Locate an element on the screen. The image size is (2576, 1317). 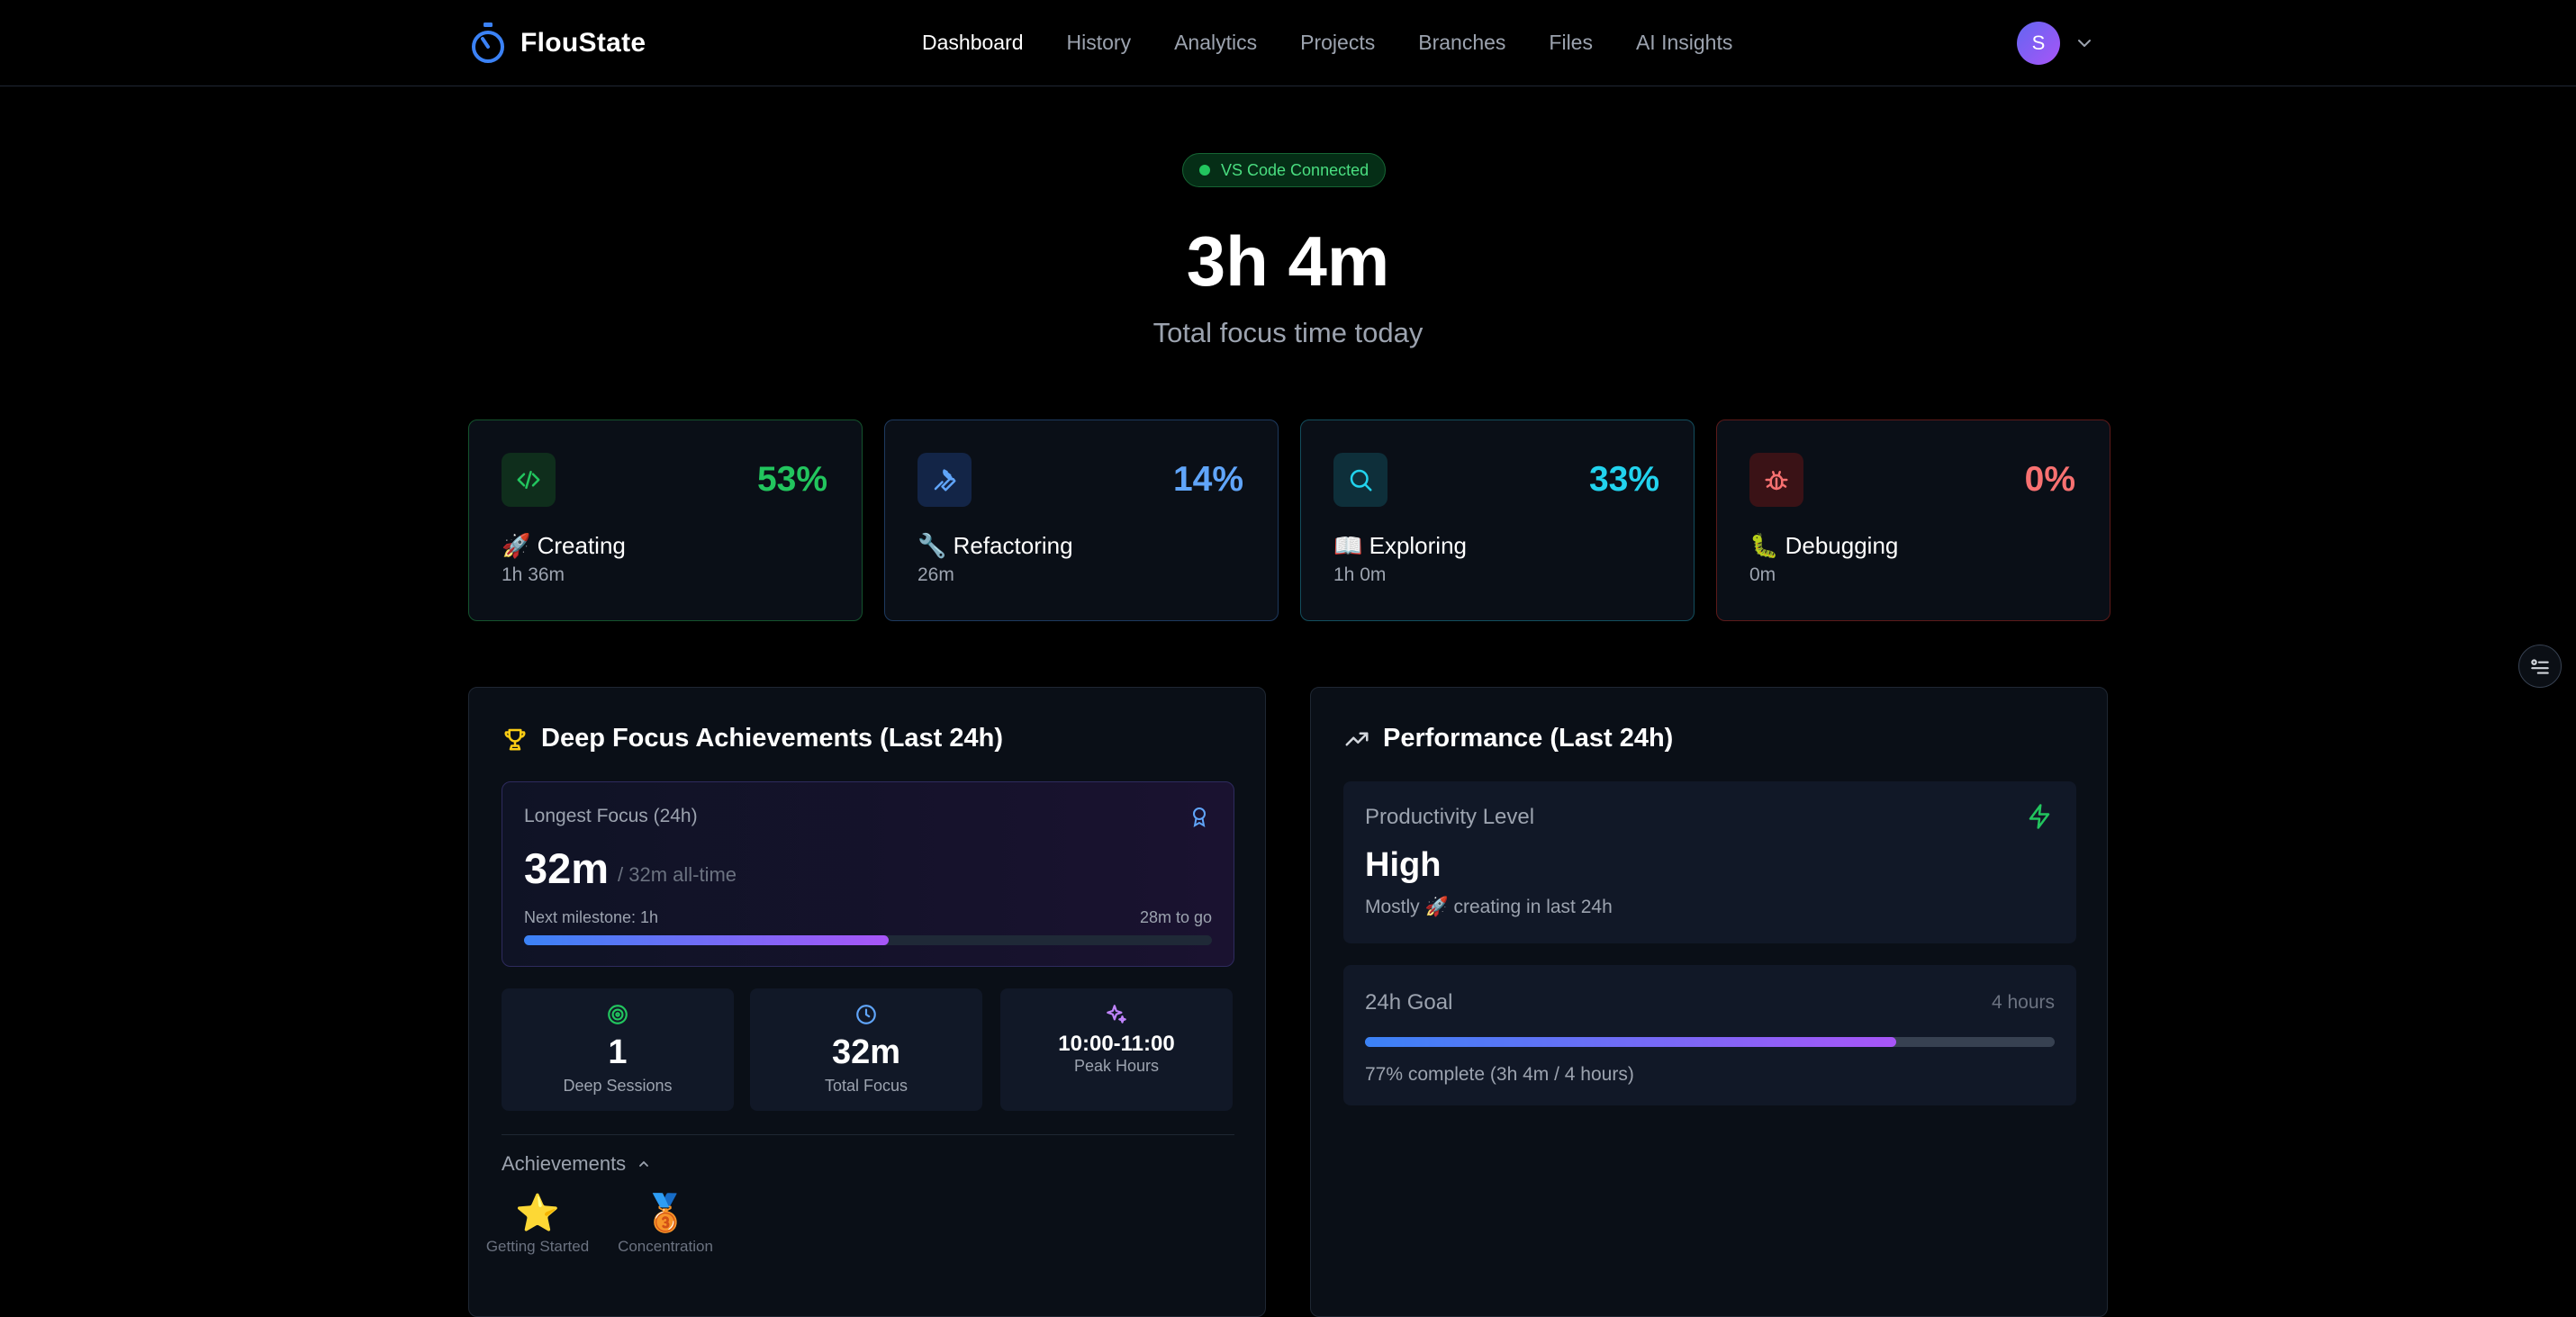
connection-status-label: VS Code Connected is located at coordinates (1295, 169).